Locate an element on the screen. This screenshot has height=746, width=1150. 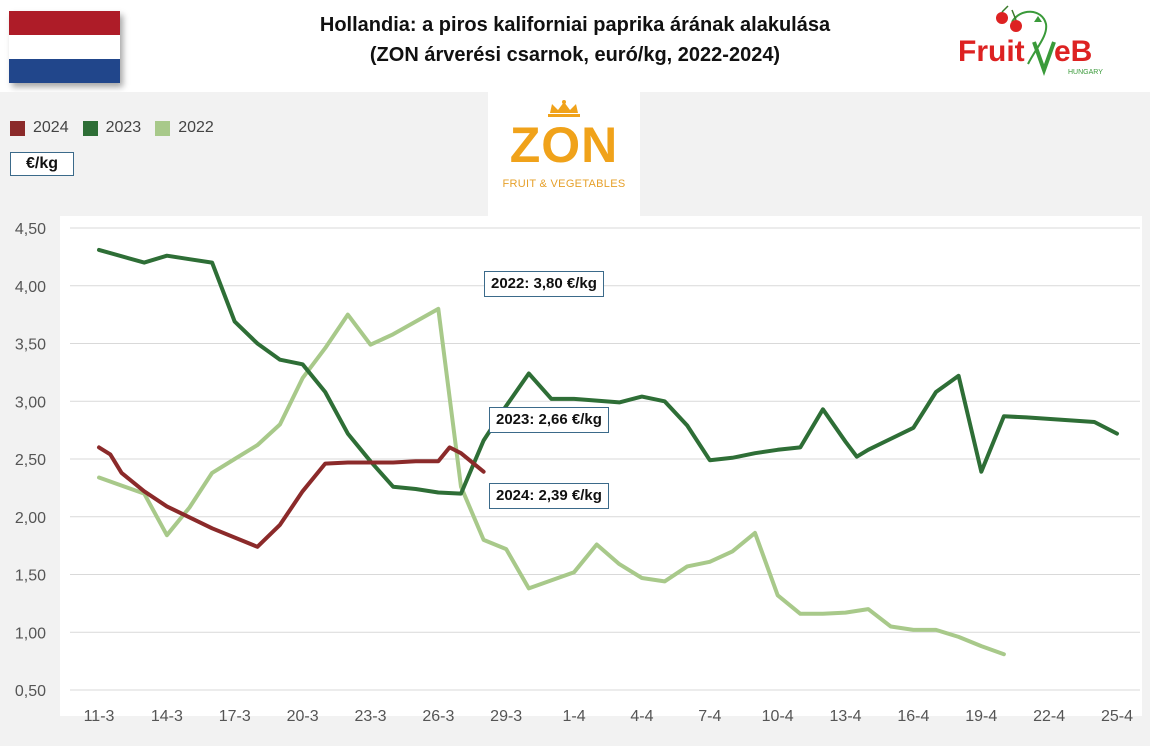
y-tick-label: 4,00 is located at coordinates (30, 287).